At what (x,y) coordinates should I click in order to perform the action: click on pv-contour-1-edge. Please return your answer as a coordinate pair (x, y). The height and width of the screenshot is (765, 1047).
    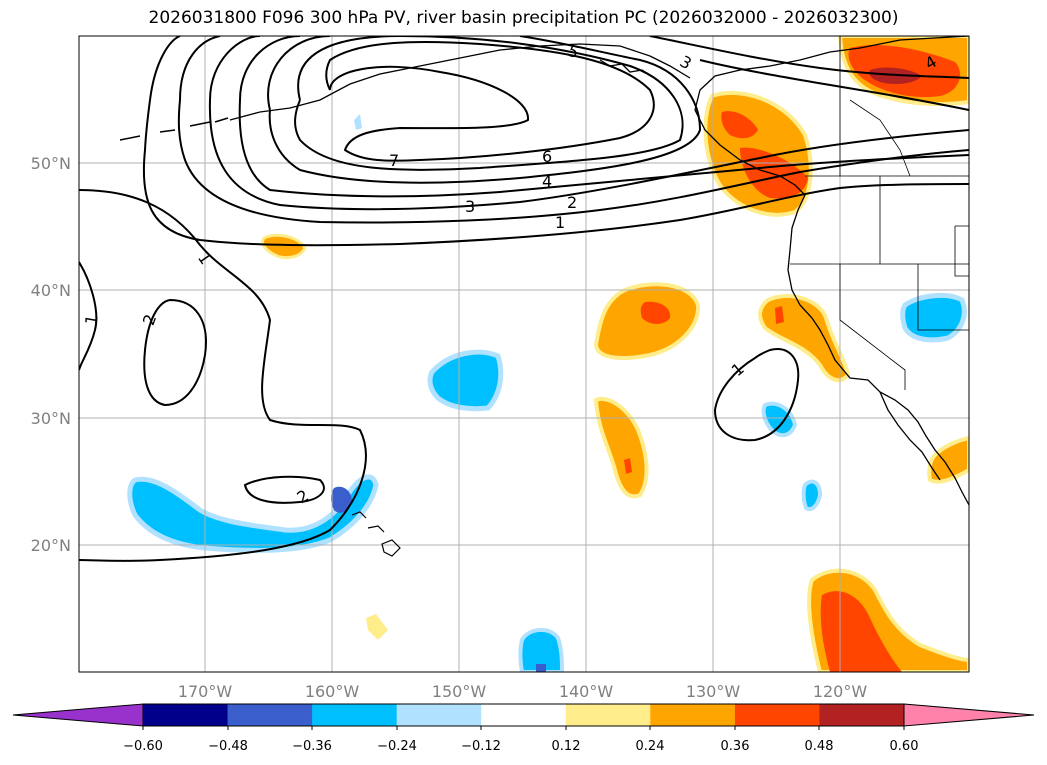
    Looking at the image, I should click on (88, 316).